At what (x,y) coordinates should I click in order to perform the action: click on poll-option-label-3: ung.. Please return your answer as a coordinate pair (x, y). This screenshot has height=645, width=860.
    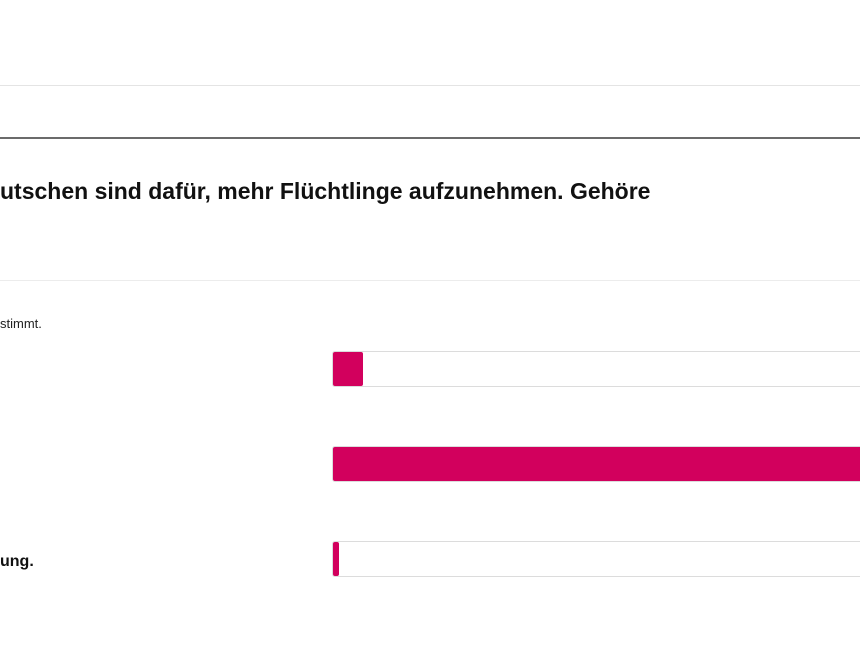
    Looking at the image, I should click on (17, 561).